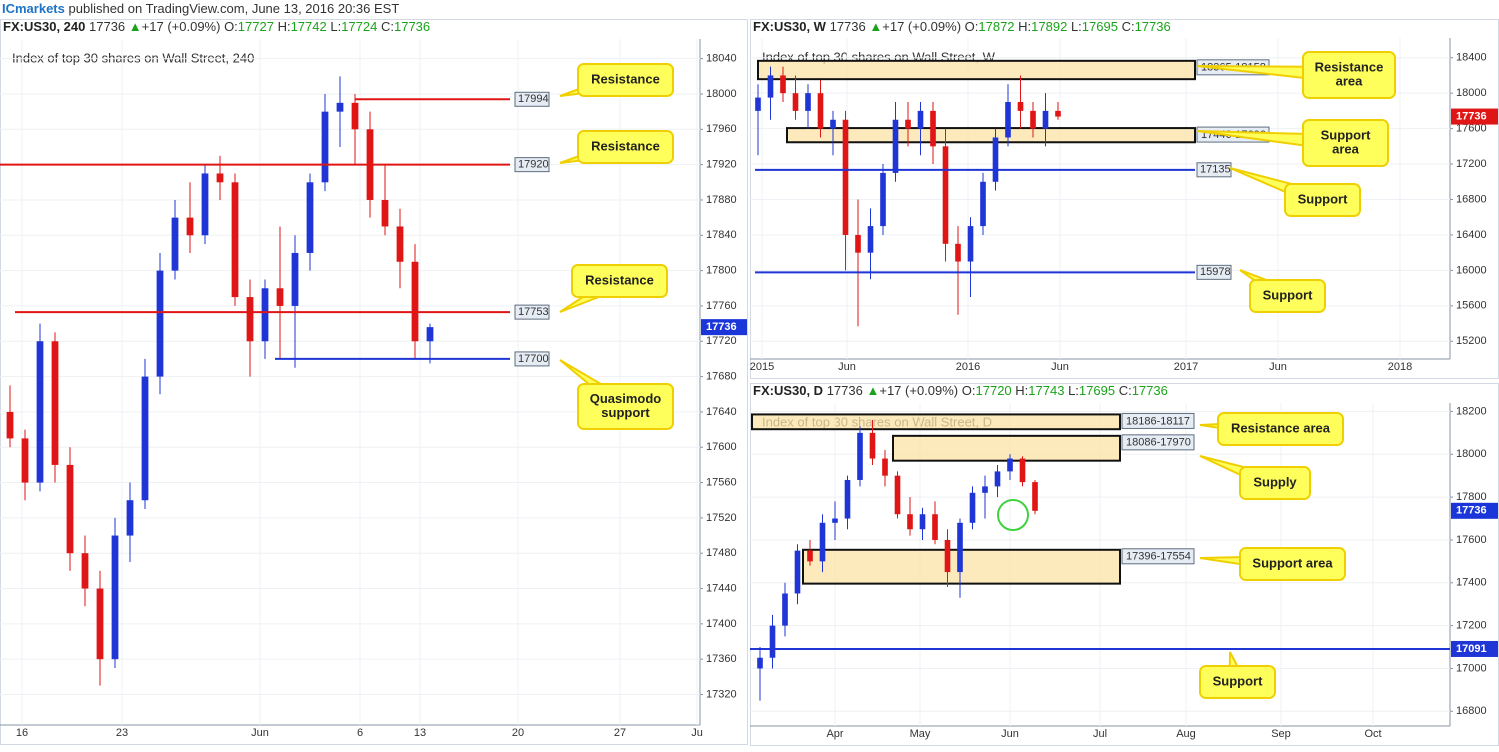 This screenshot has height=752, width=1499. I want to click on y-tick-label: 17800, so click(721, 271).